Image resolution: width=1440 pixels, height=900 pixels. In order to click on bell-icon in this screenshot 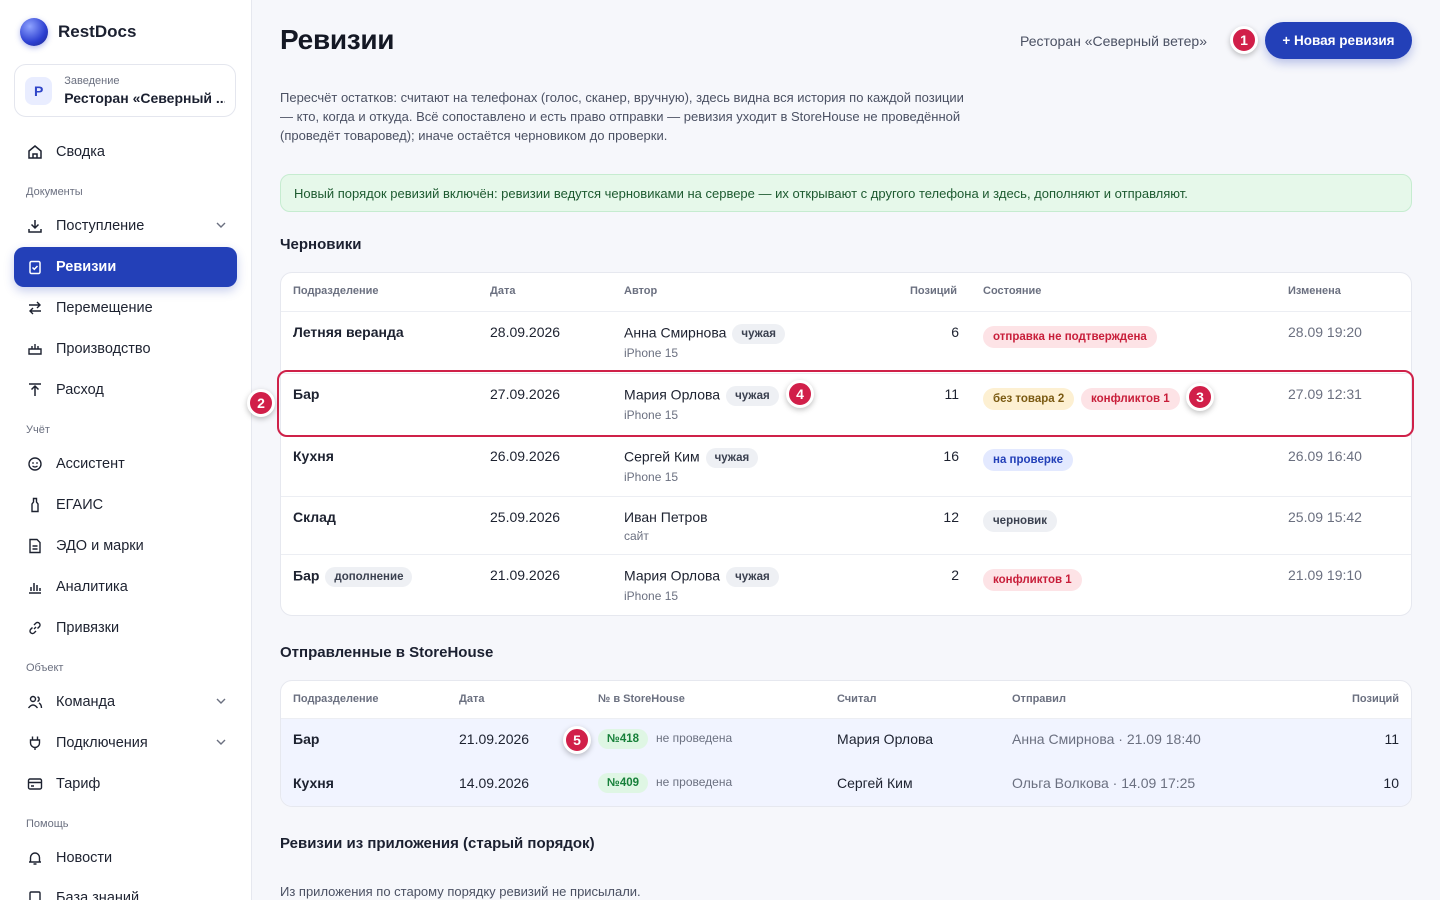, I will do `click(35, 858)`.